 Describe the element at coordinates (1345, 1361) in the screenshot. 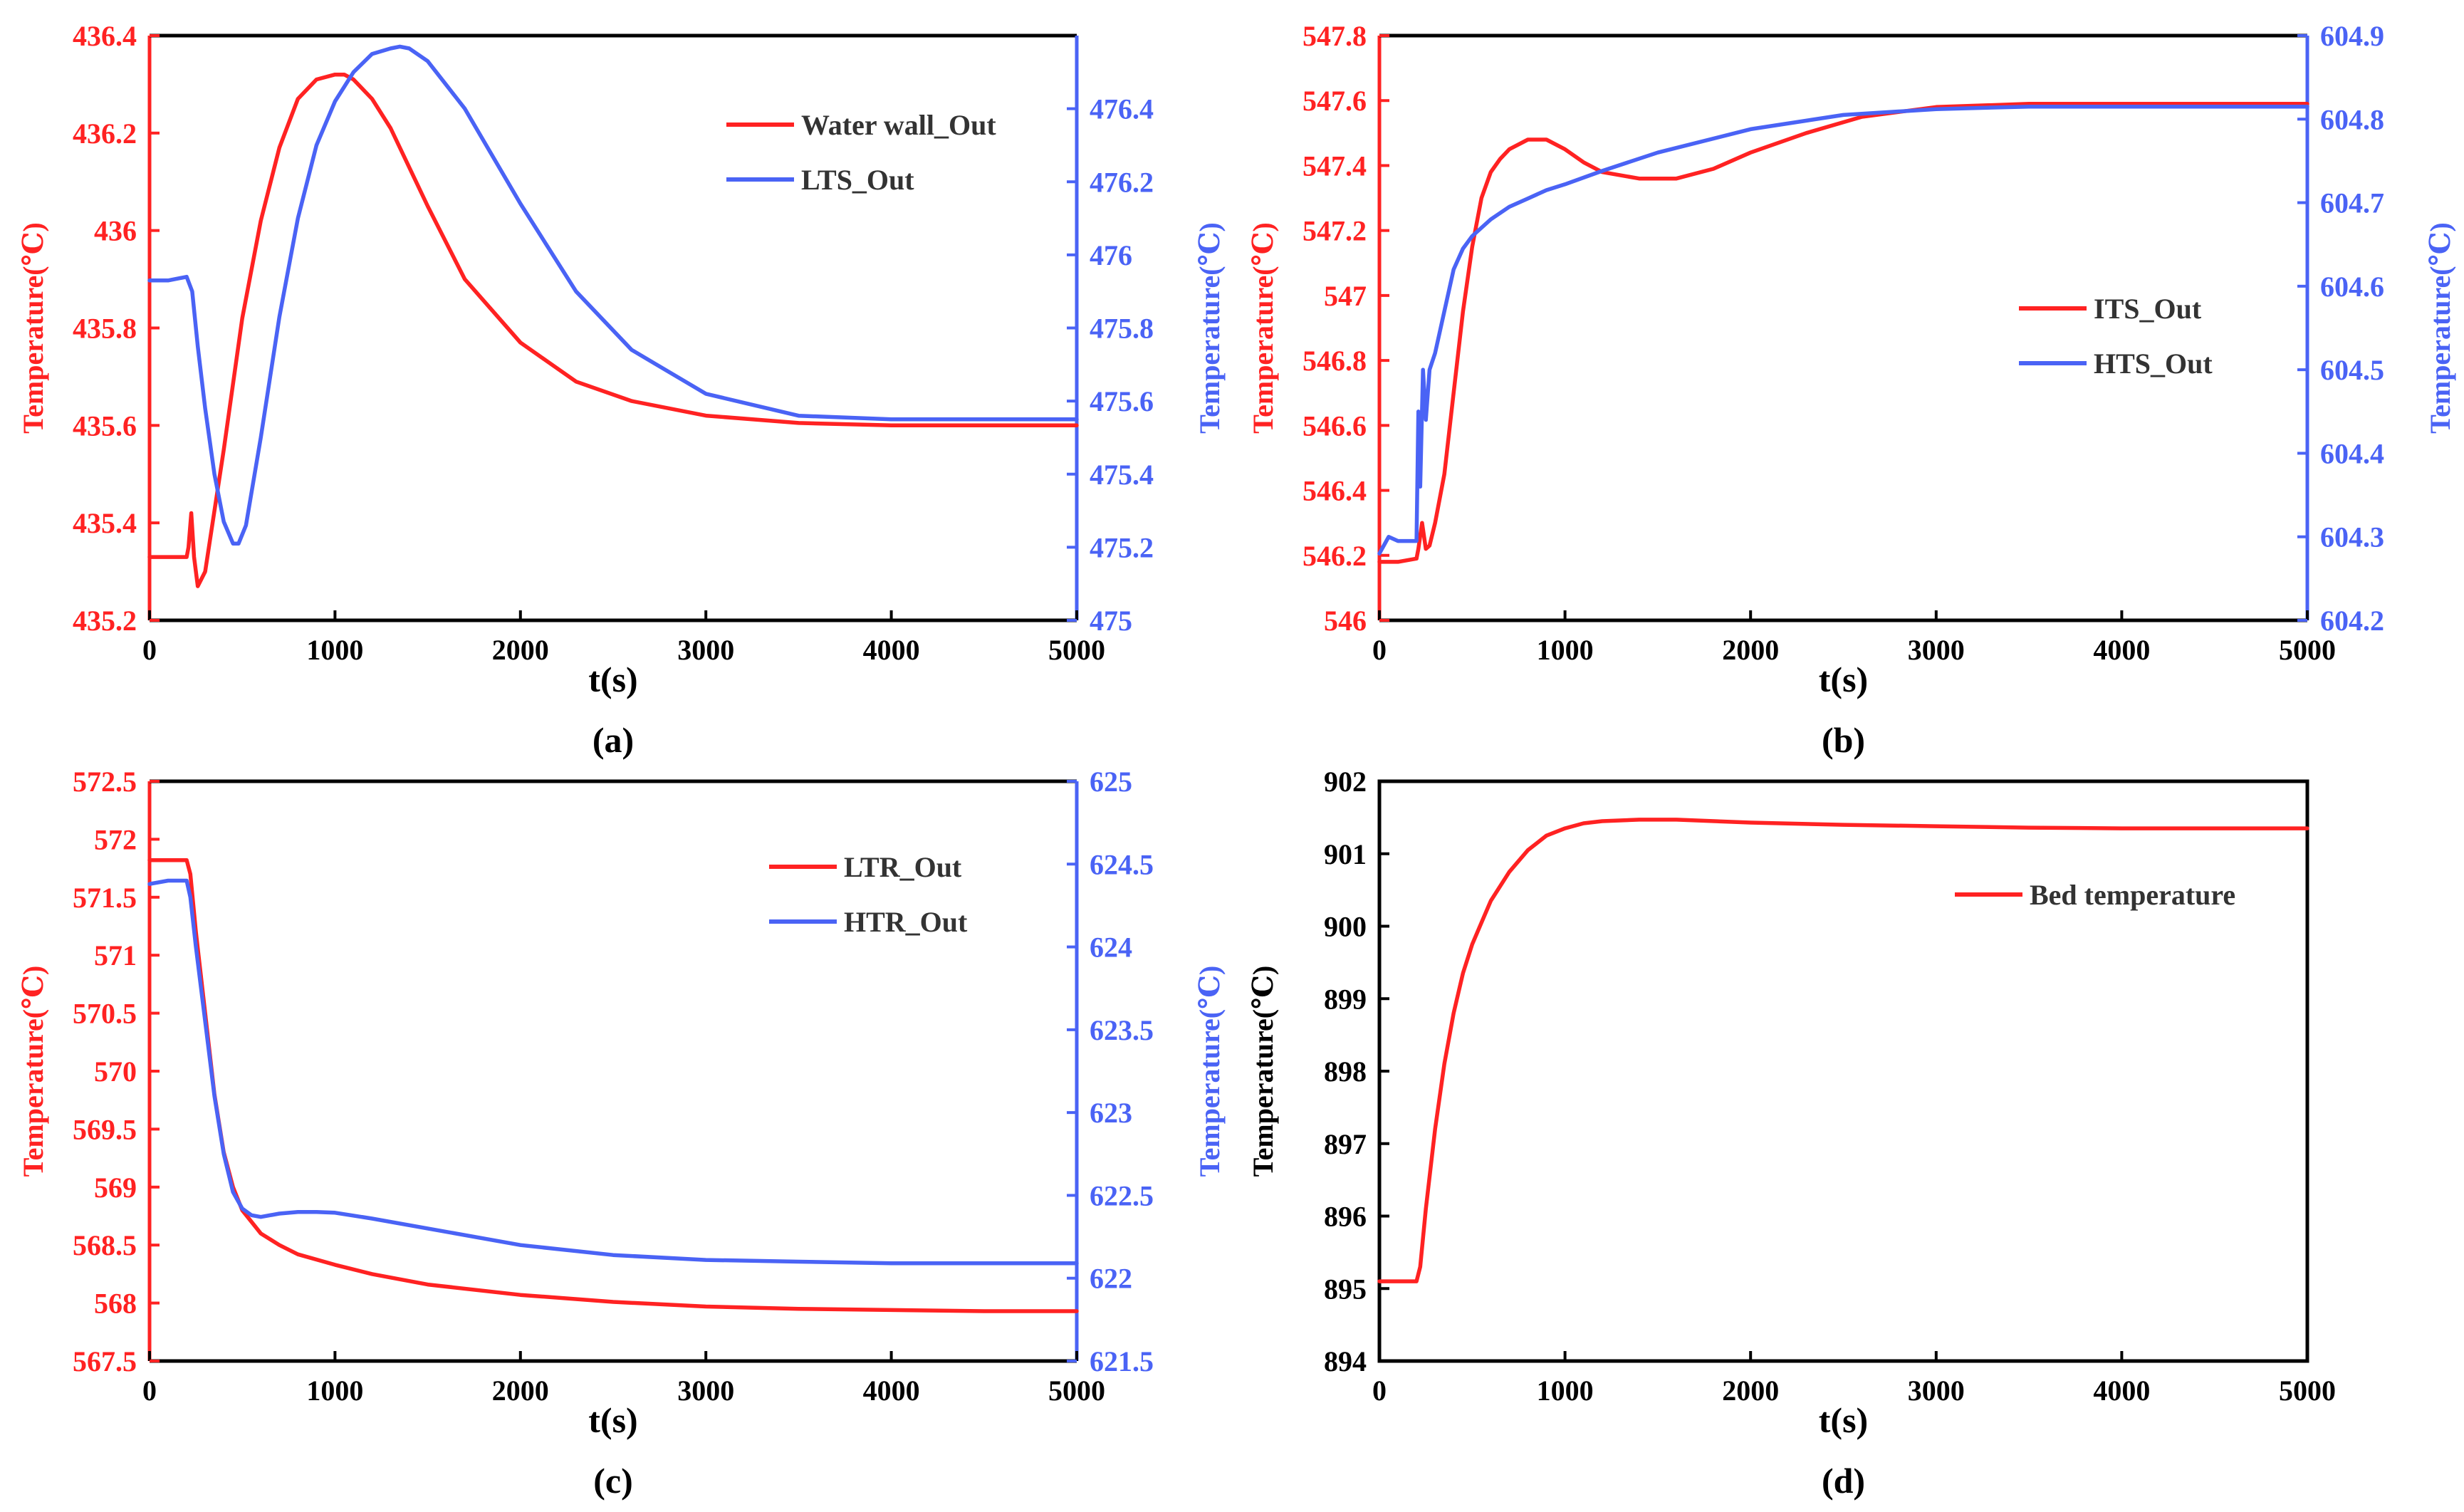

I see `y-left-tick-label: 894` at that location.